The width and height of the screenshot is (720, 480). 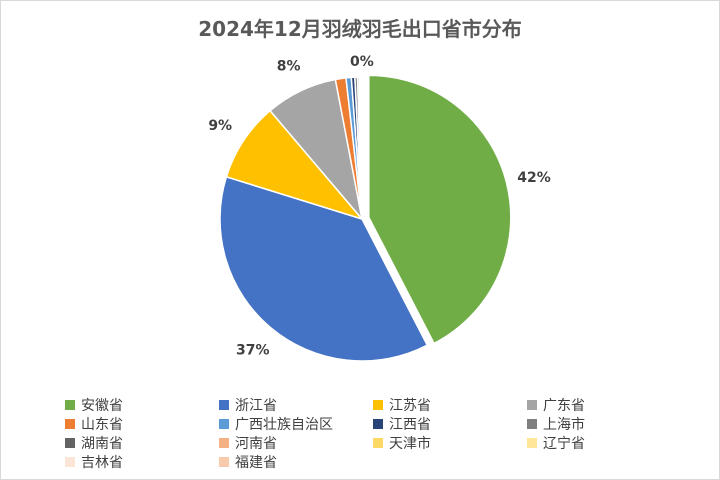 I want to click on legend-item: 天津市, so click(x=402, y=442).